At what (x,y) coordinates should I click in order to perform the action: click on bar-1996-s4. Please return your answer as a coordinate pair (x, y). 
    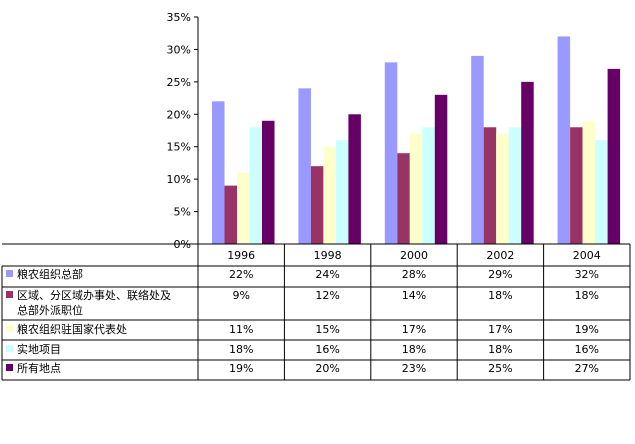
    Looking at the image, I should click on (268, 182).